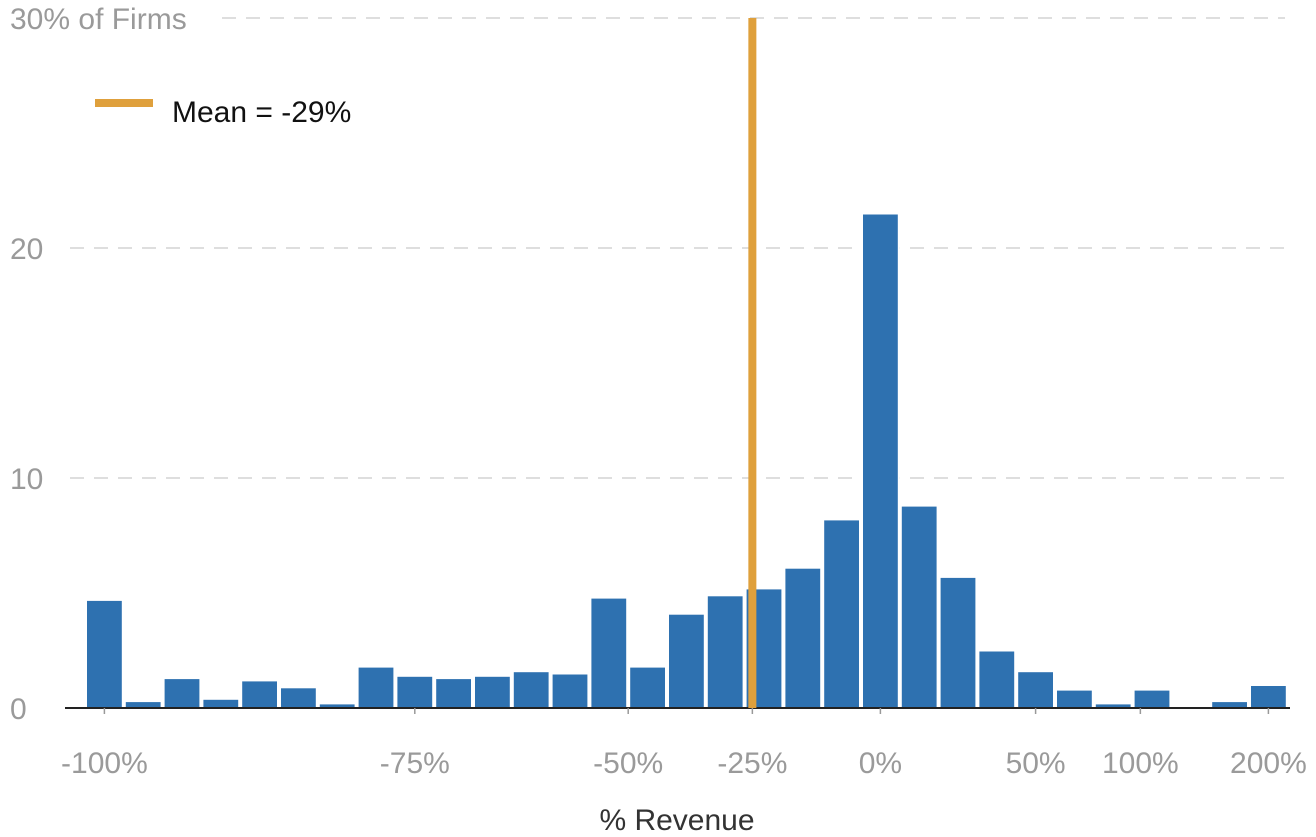  What do you see at coordinates (1140, 763) in the screenshot?
I see `x-tick-label: 100%` at bounding box center [1140, 763].